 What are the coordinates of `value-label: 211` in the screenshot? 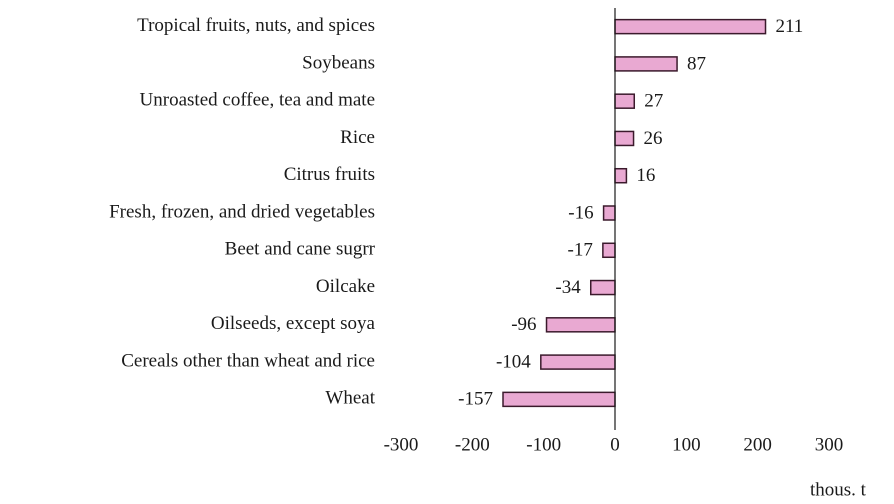 It's located at (790, 26).